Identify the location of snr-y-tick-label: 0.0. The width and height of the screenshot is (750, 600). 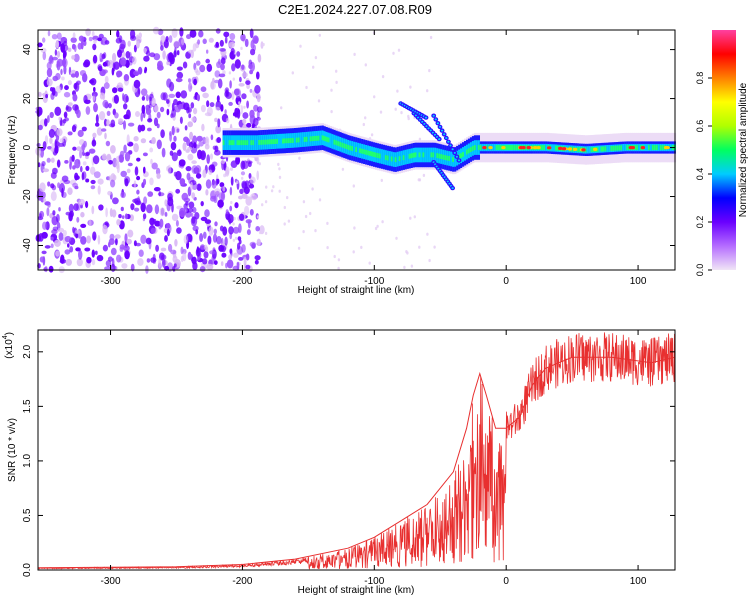
(27, 570).